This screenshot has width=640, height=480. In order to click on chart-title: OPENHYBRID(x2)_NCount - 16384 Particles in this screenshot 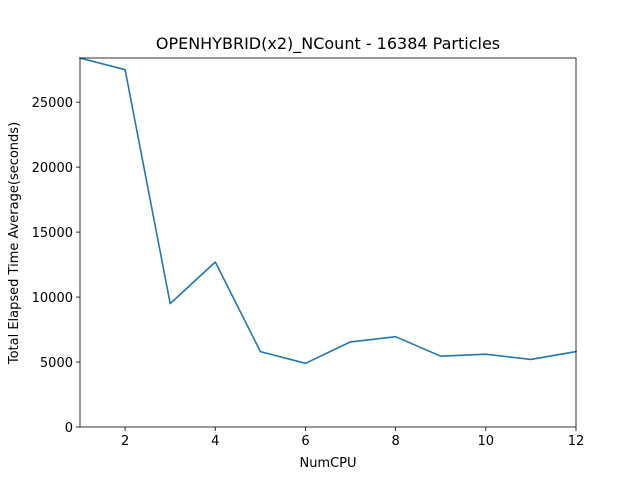, I will do `click(328, 44)`.